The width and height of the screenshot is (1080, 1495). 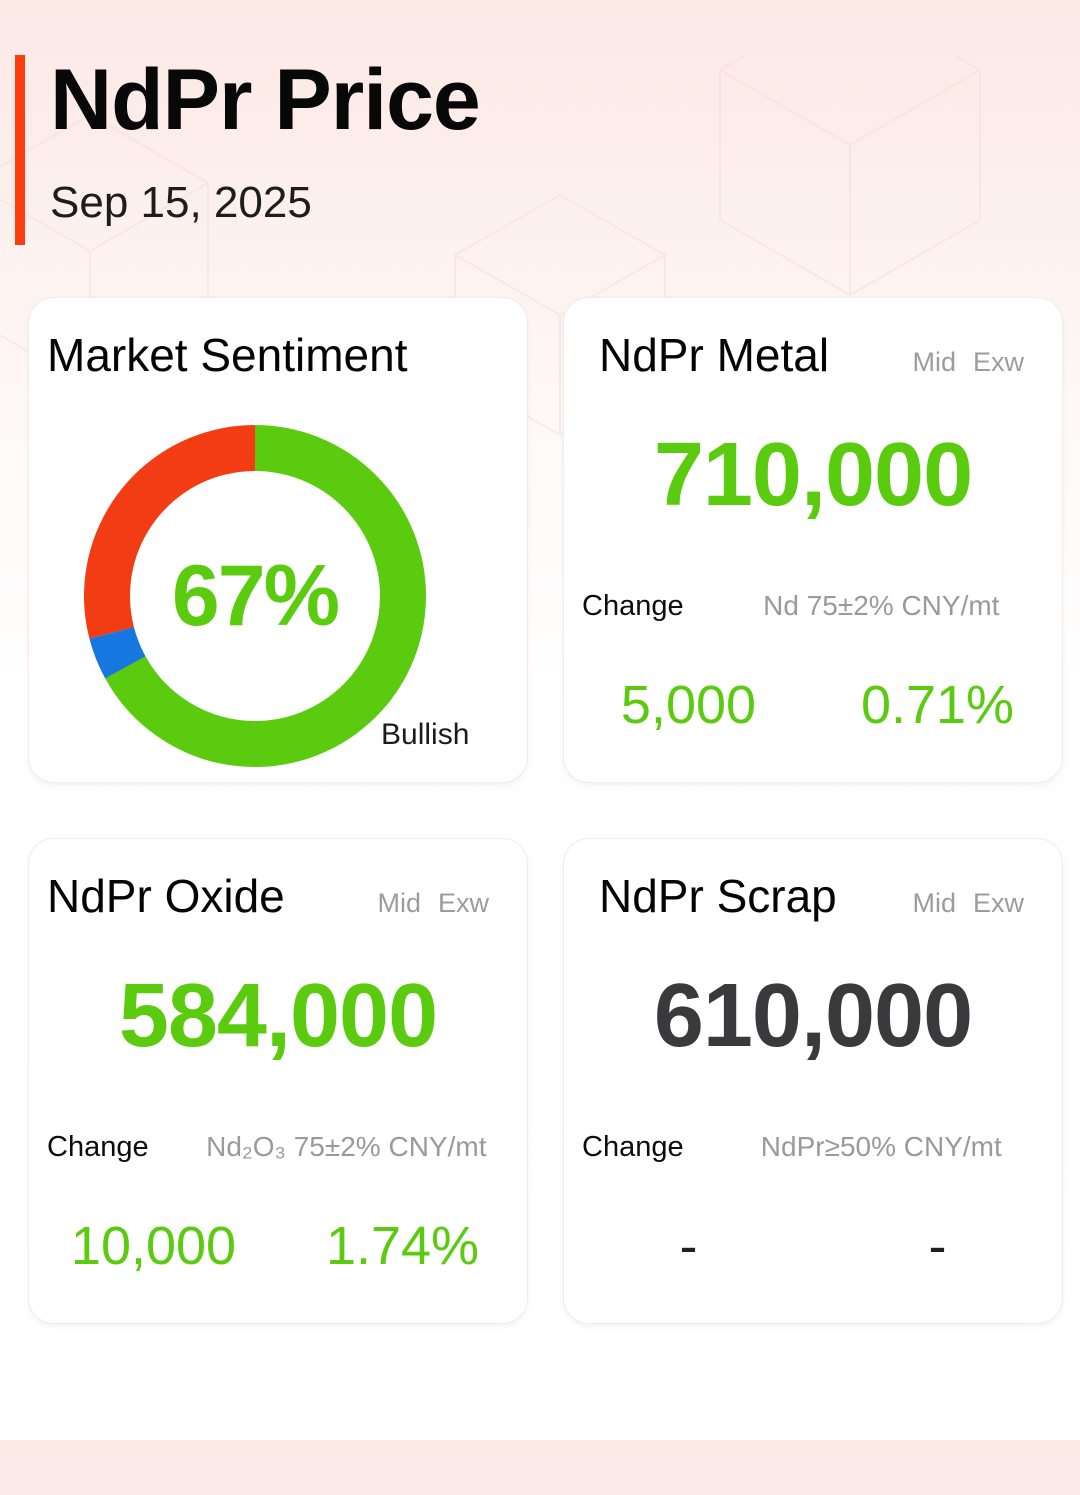 I want to click on change-percent: 1.74%, so click(x=402, y=1246).